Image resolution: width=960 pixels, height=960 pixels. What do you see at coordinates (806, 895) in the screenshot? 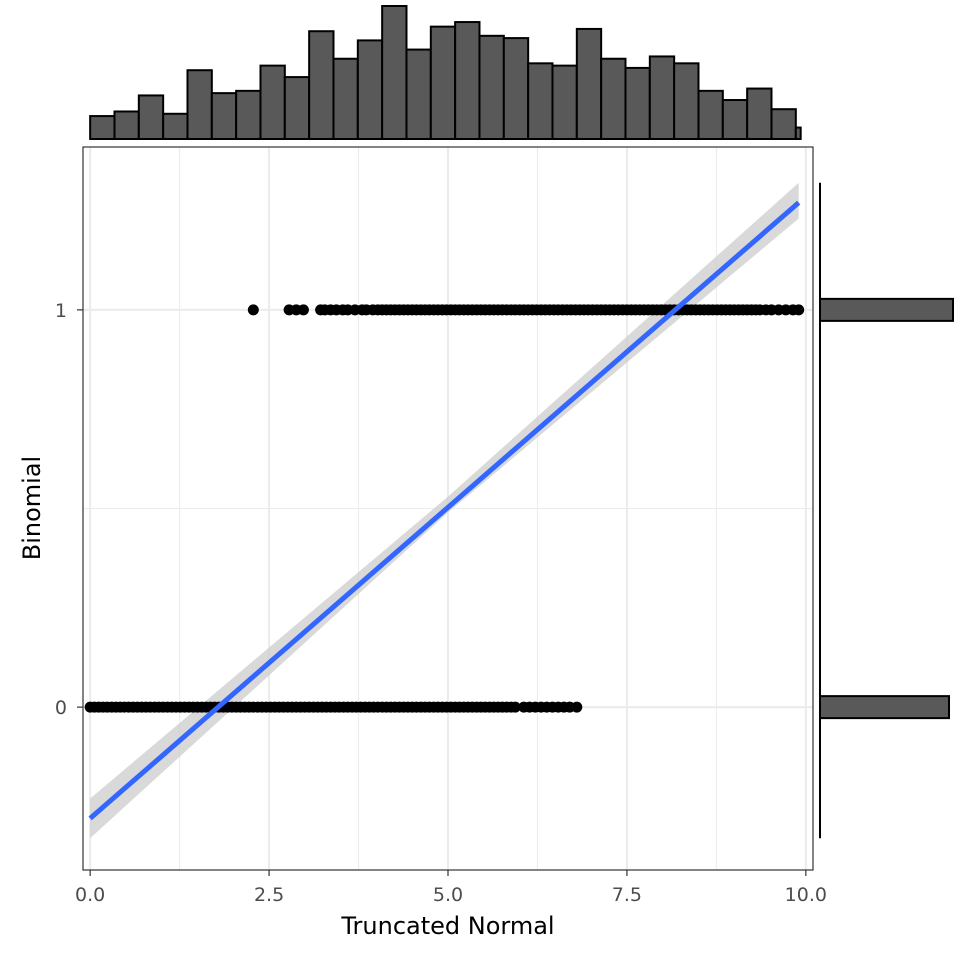
I see `x-tick-label: 10.0` at bounding box center [806, 895].